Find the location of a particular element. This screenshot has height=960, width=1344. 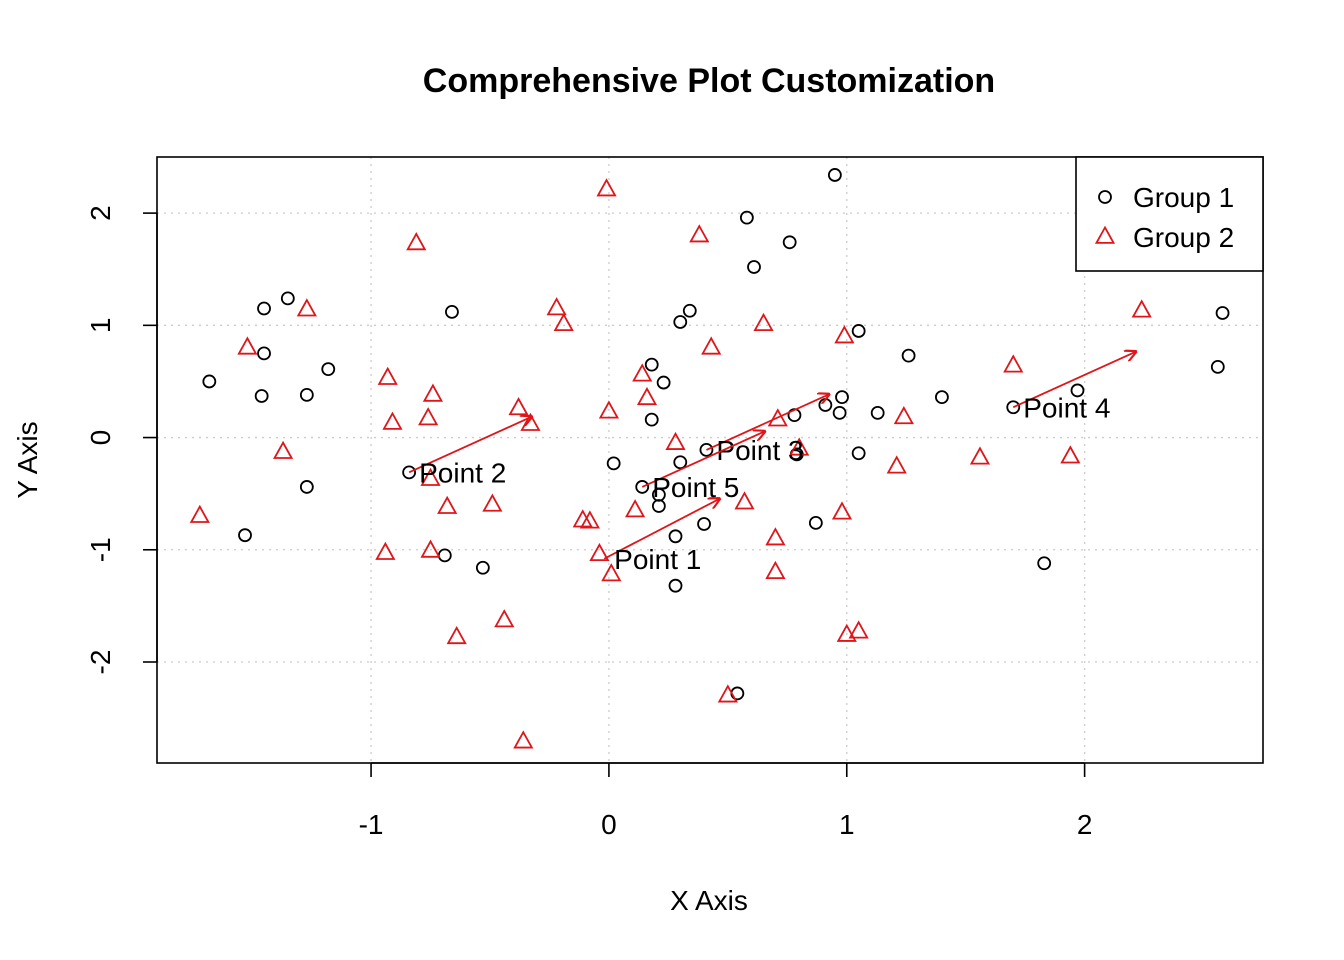

annotation-label: Point 1 is located at coordinates (657, 559).